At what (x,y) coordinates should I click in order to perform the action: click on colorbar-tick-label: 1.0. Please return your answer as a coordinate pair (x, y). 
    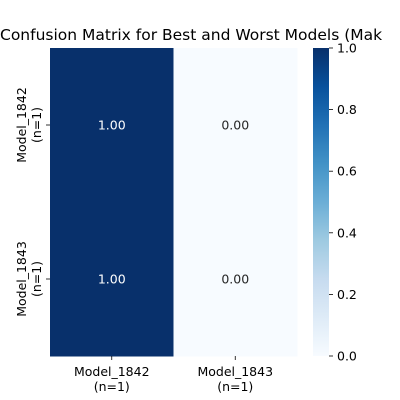
    Looking at the image, I should click on (347, 48).